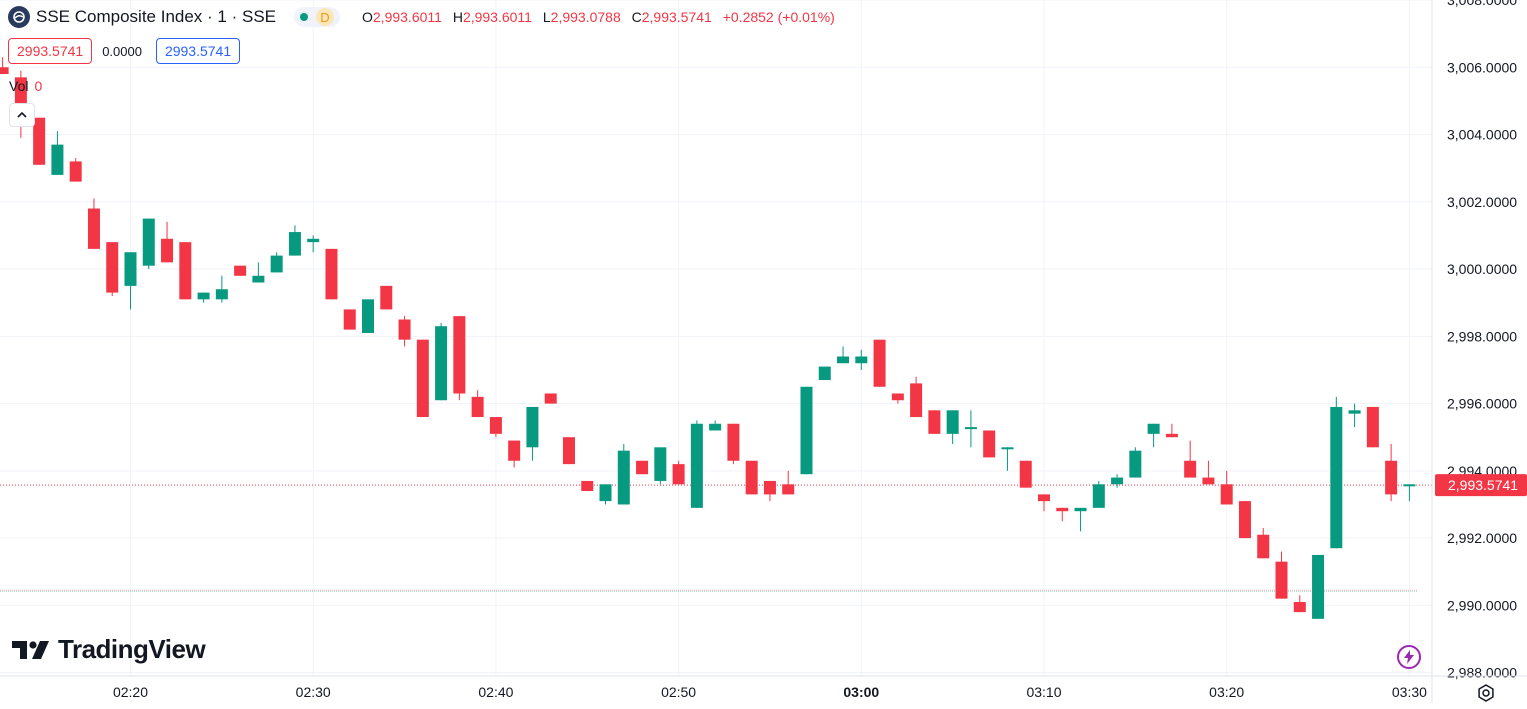 This screenshot has width=1527, height=709. What do you see at coordinates (198, 51) in the screenshot?
I see `buy-price-button: 2993.5741` at bounding box center [198, 51].